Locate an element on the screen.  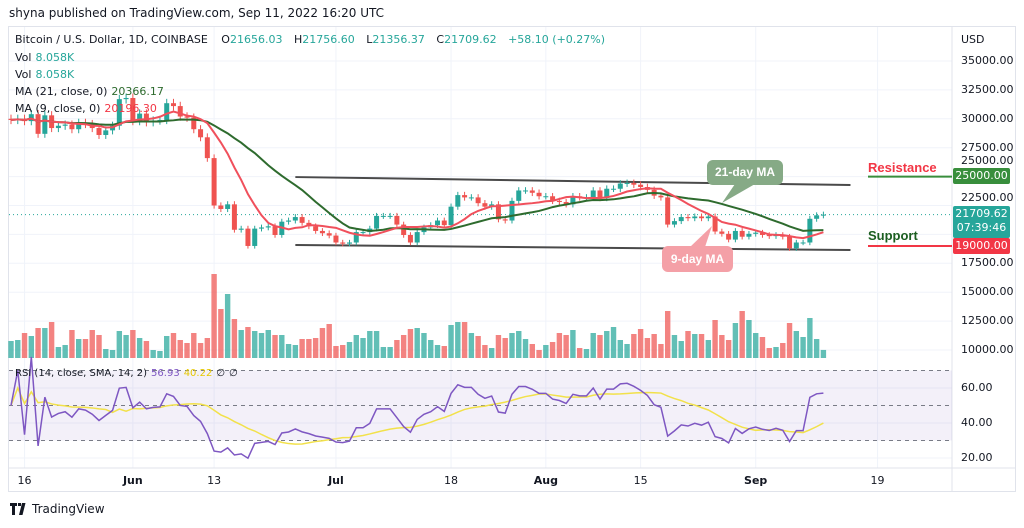
low-label: L is located at coordinates (369, 39).